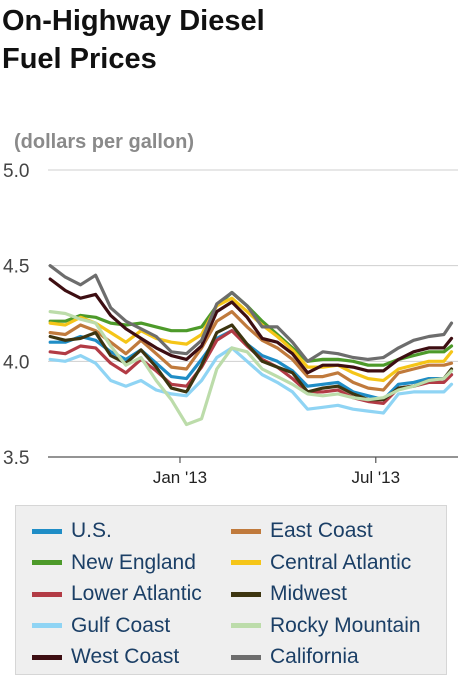  What do you see at coordinates (345, 625) in the screenshot?
I see `legend-label: Rocky Mountain` at bounding box center [345, 625].